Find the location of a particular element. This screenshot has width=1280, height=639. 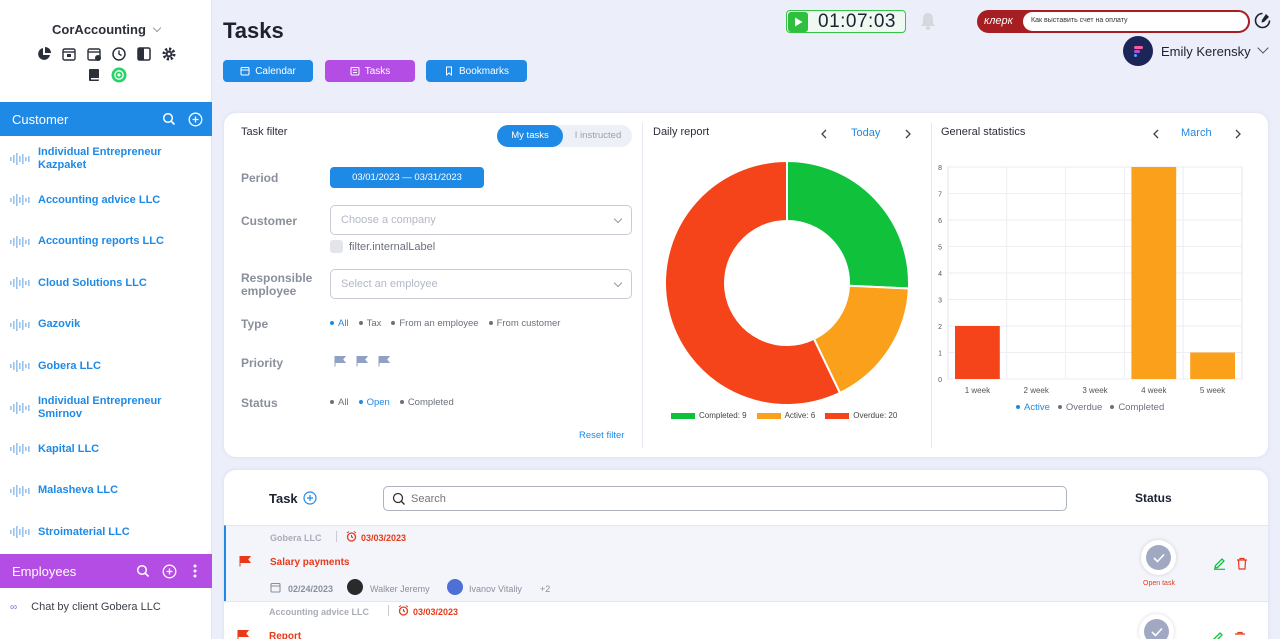

toggle-my-tasks: My tasks is located at coordinates (530, 136).